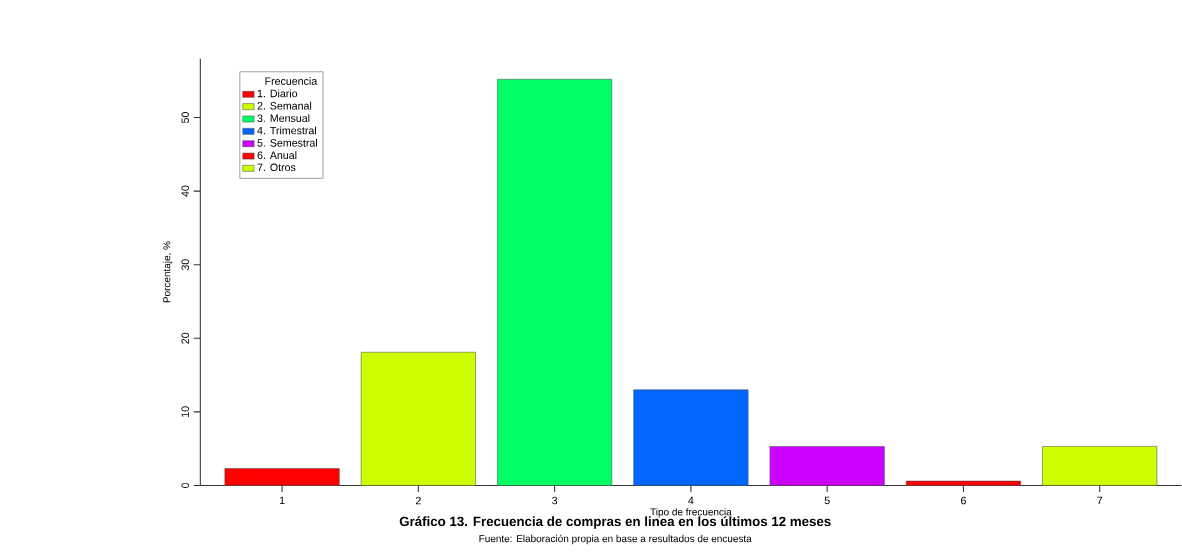 The width and height of the screenshot is (1182, 552). Describe the element at coordinates (287, 142) in the screenshot. I see `legend-label: 5. Semestral` at that location.